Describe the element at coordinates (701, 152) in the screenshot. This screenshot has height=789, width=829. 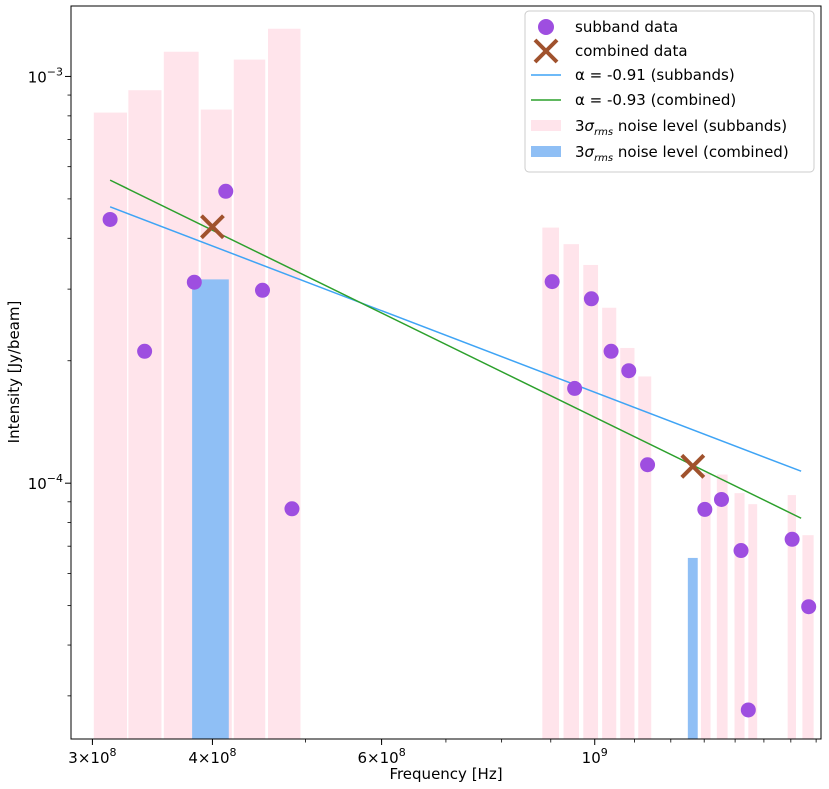
I see `legend-label-noise-combined-suffix: noise level (combined)` at that location.